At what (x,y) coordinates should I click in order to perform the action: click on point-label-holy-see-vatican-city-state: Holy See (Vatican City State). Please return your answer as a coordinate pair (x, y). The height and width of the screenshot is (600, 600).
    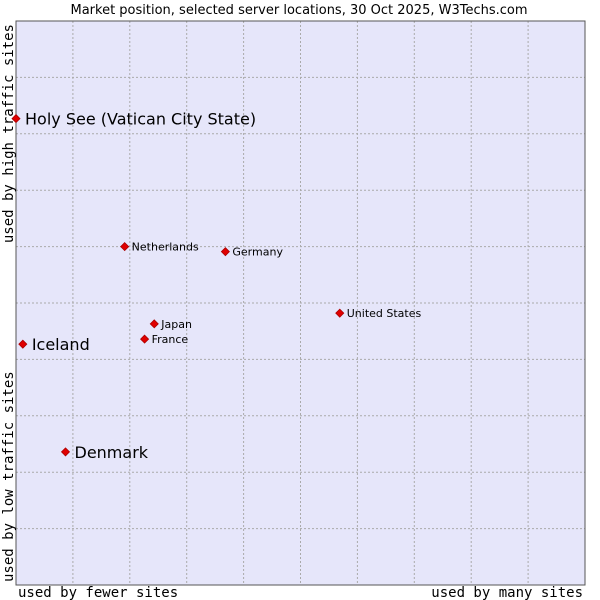
    Looking at the image, I should click on (140, 119).